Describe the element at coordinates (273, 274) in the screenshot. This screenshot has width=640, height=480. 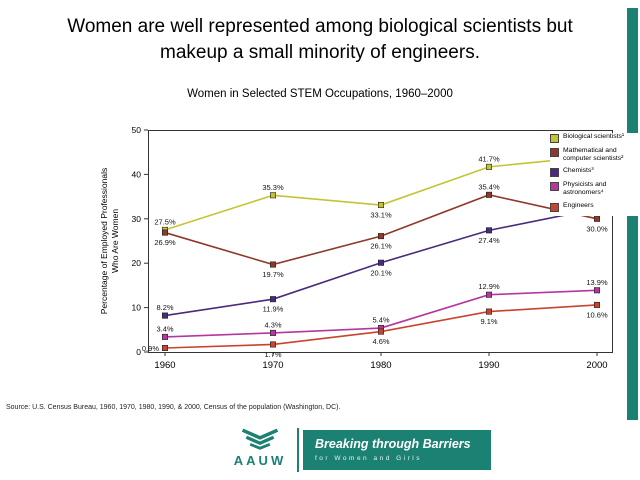
I see `data-label: 19.7%` at that location.